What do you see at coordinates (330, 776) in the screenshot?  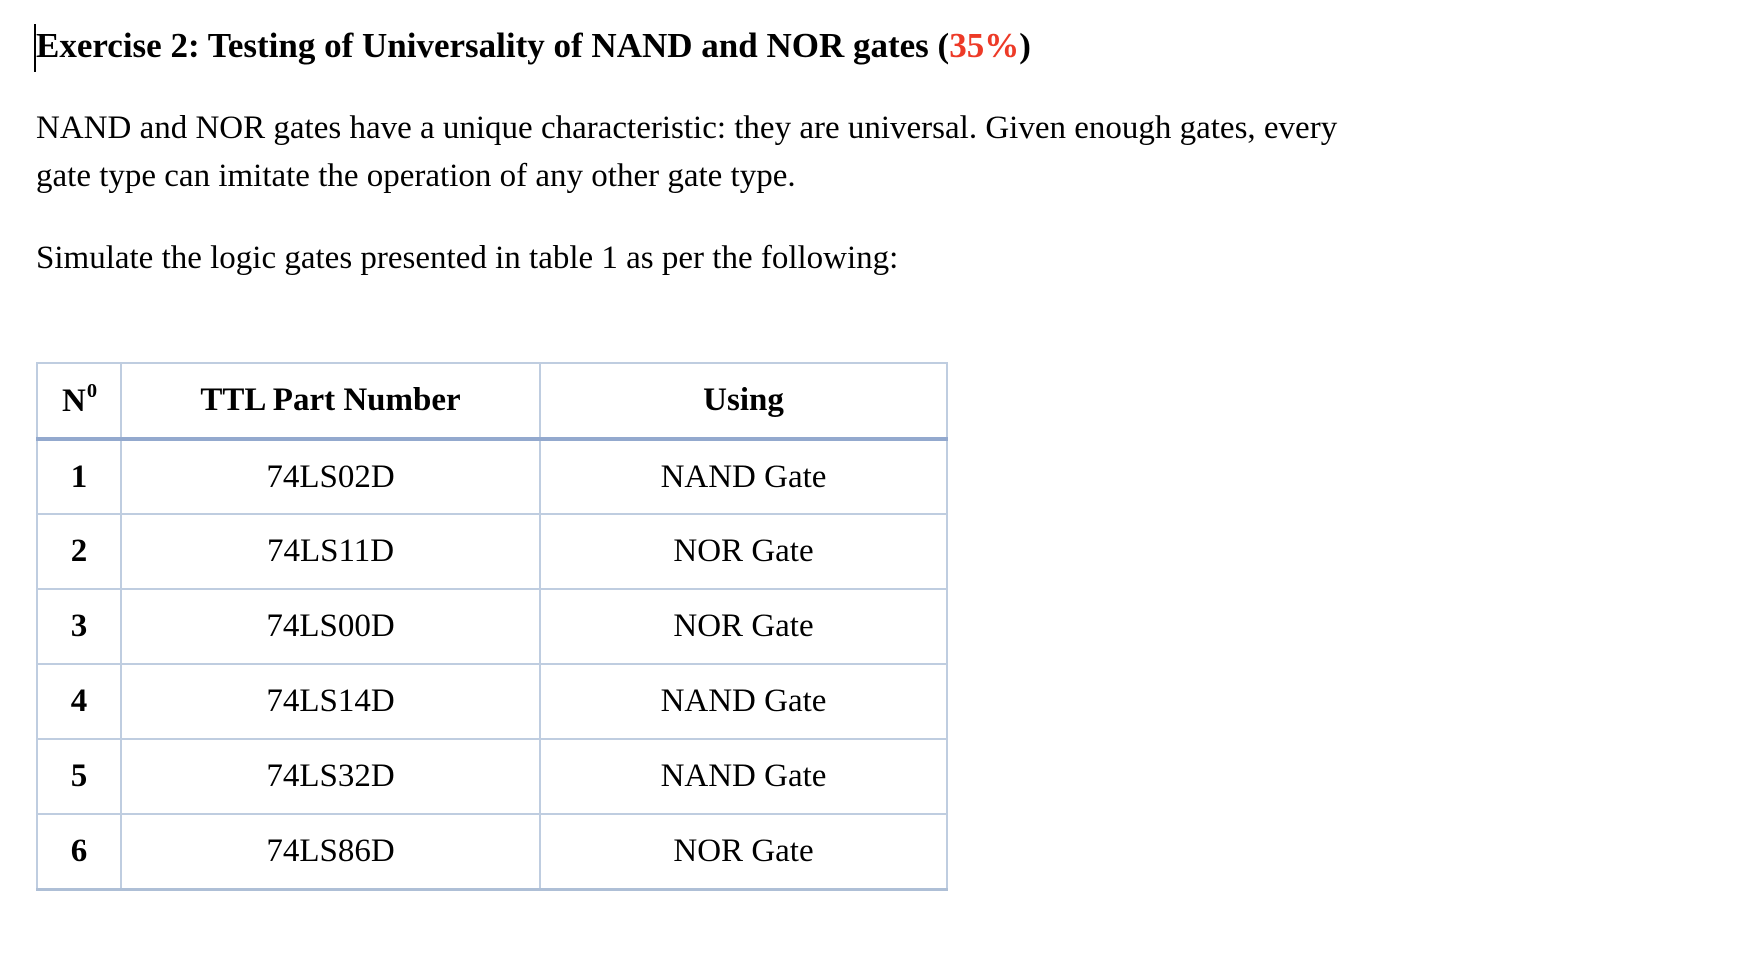 I see `row-part-number: 74LS32D` at bounding box center [330, 776].